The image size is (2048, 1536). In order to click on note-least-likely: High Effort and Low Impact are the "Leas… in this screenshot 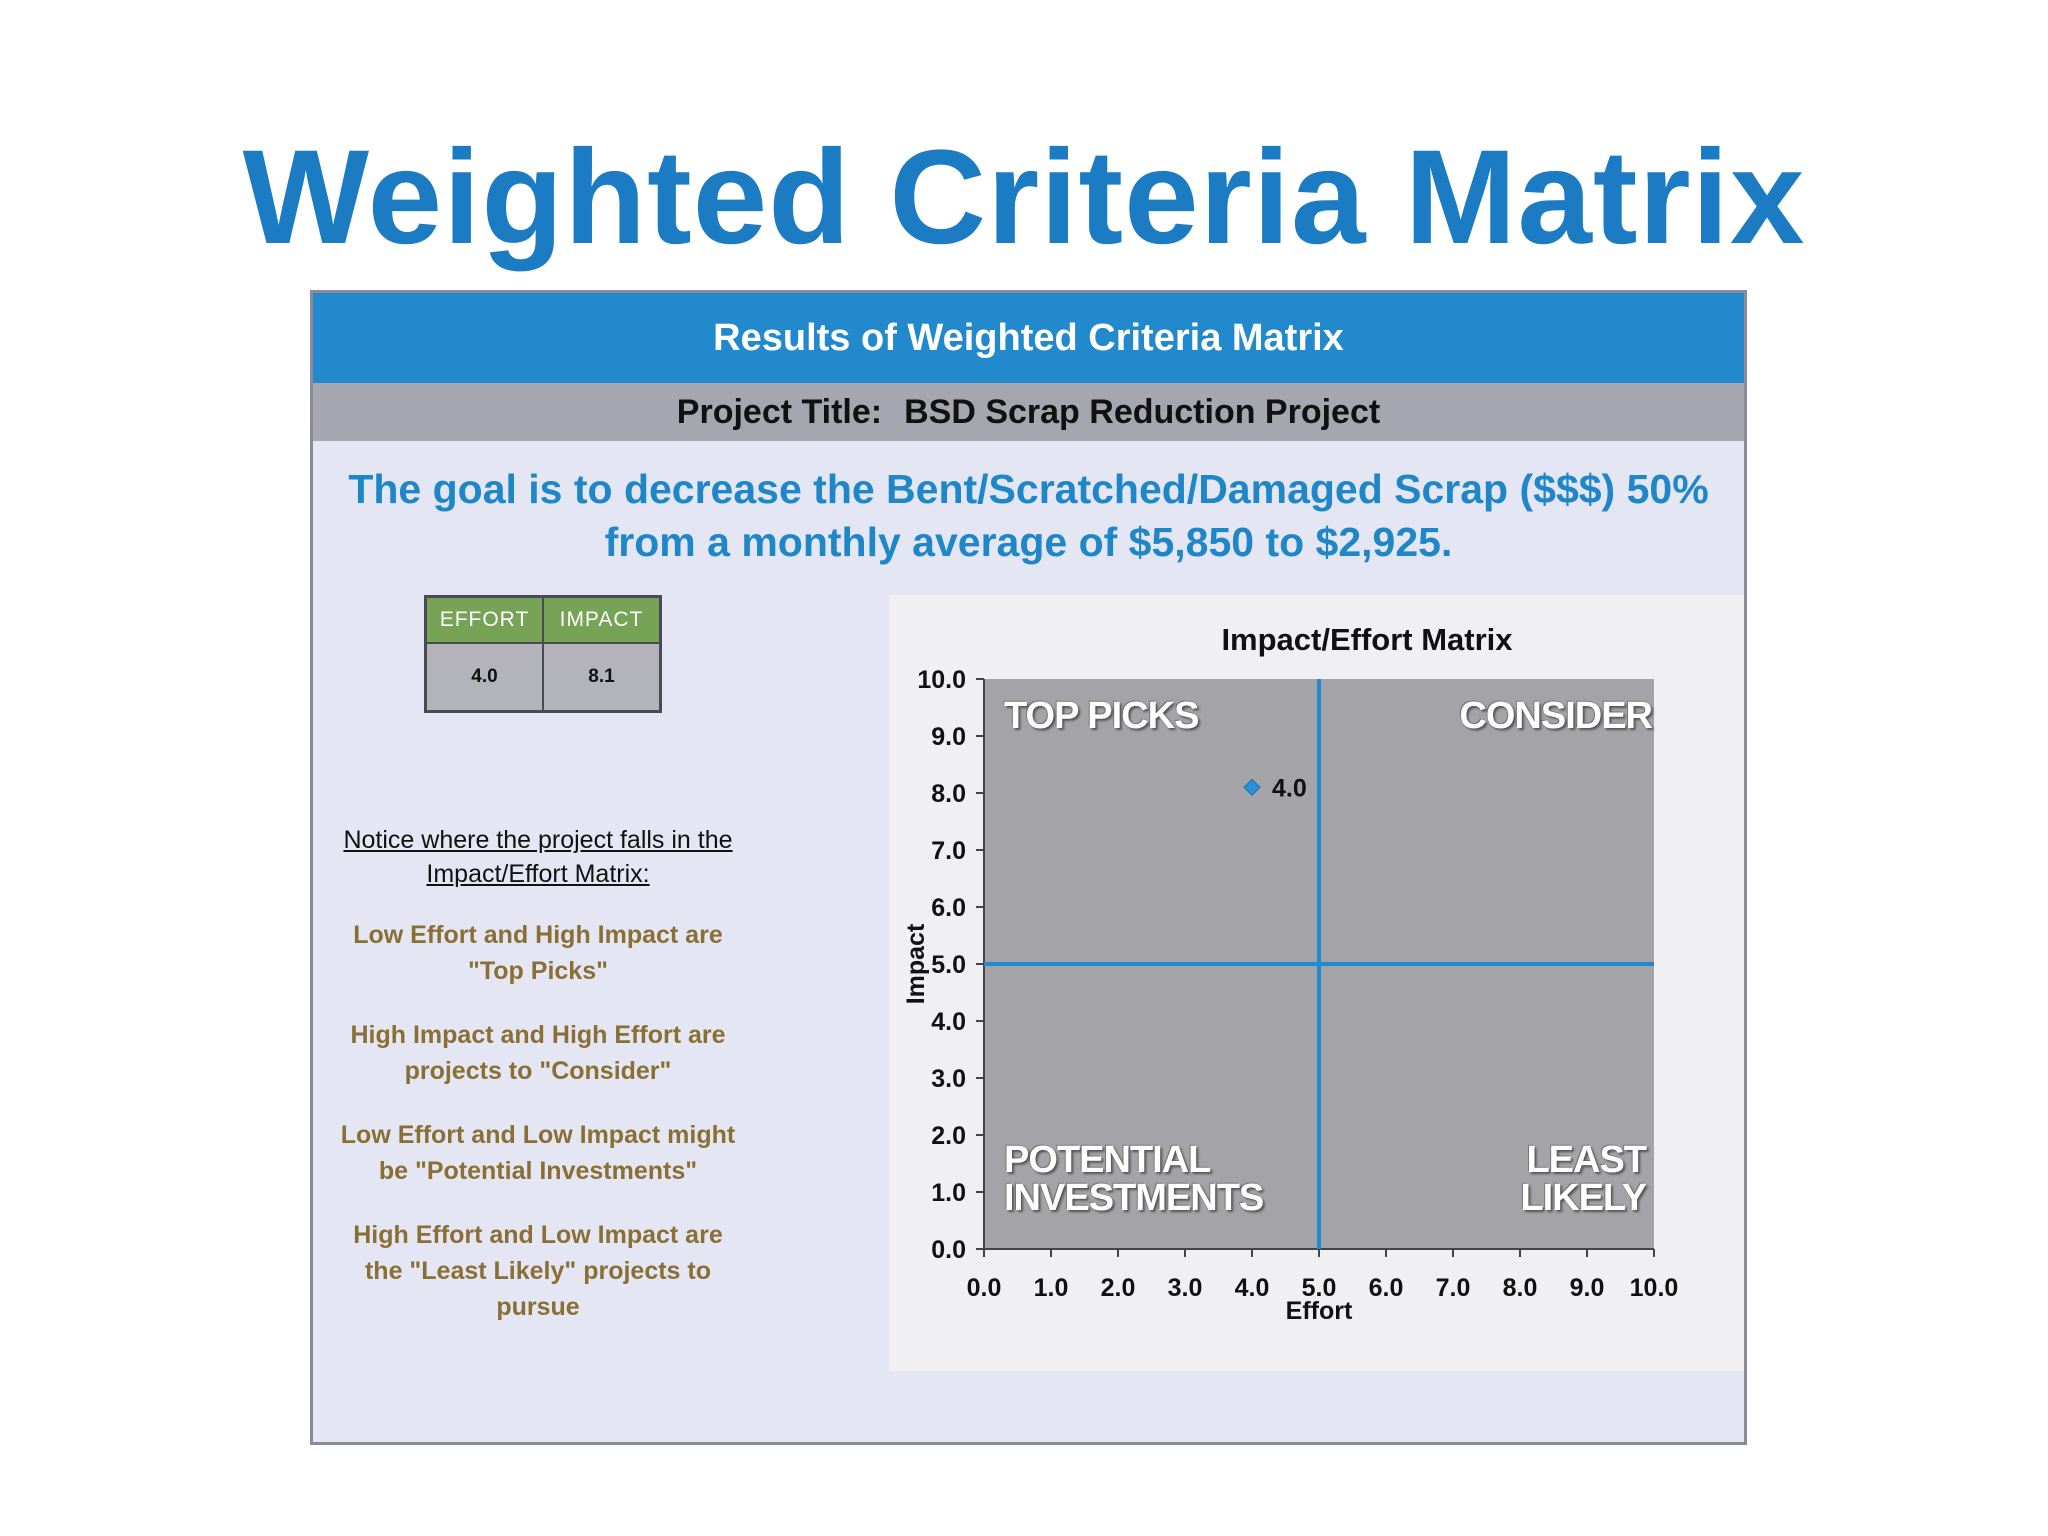, I will do `click(538, 1271)`.